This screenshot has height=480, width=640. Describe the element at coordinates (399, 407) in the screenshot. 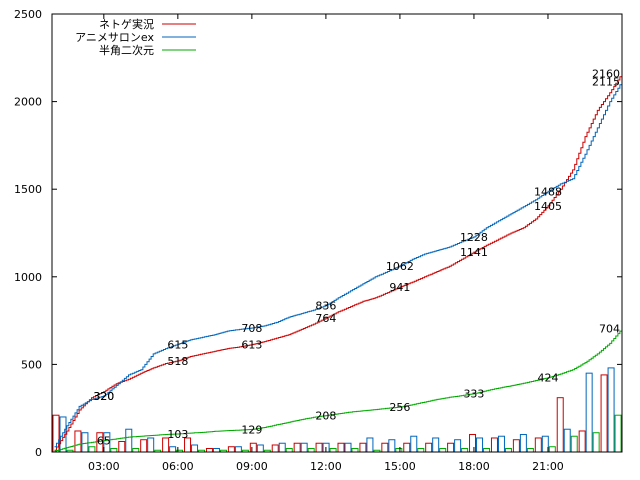

I see `data-label-3: 256` at that location.